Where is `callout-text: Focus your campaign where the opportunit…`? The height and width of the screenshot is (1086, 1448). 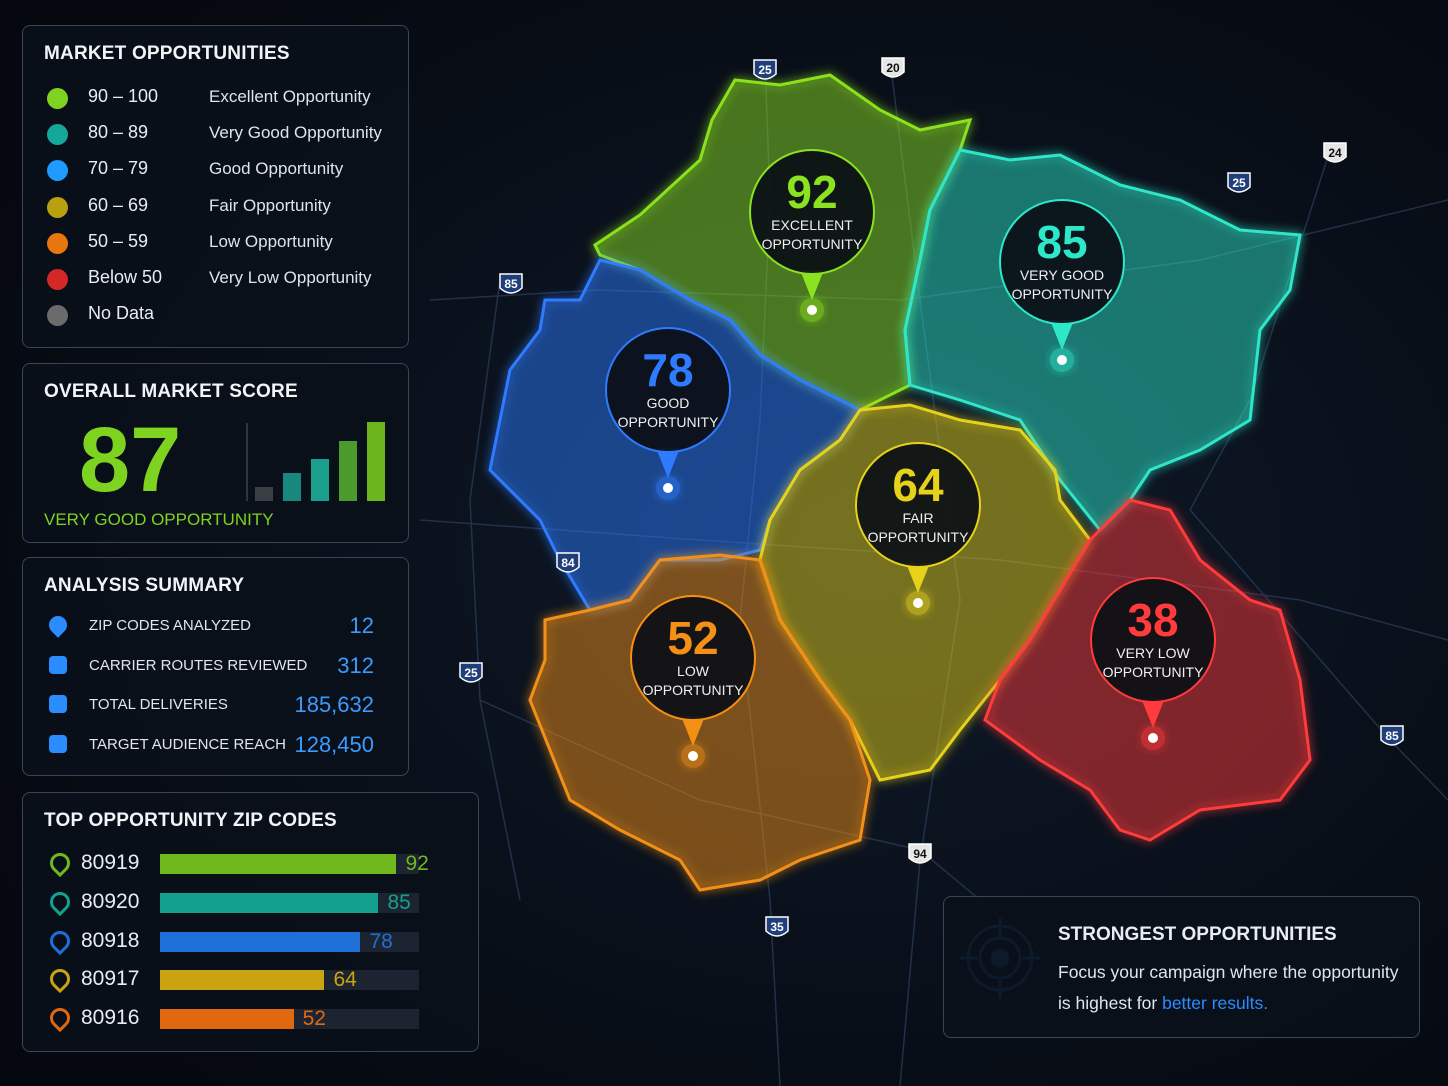
callout-text: Focus your campaign where the opportunit… is located at coordinates (1228, 987).